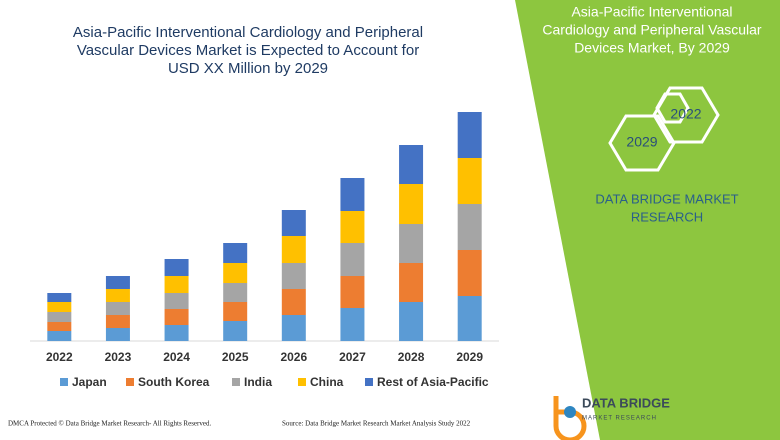 The width and height of the screenshot is (780, 440). Describe the element at coordinates (258, 382) in the screenshot. I see `legend-label: India` at that location.